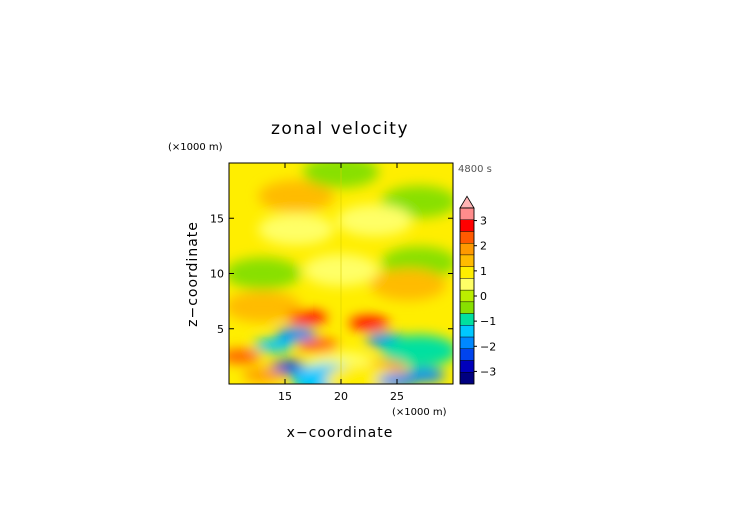 Image resolution: width=752 pixels, height=532 pixels. Describe the element at coordinates (488, 346) in the screenshot. I see `colorbar-tick-label: −2` at that location.